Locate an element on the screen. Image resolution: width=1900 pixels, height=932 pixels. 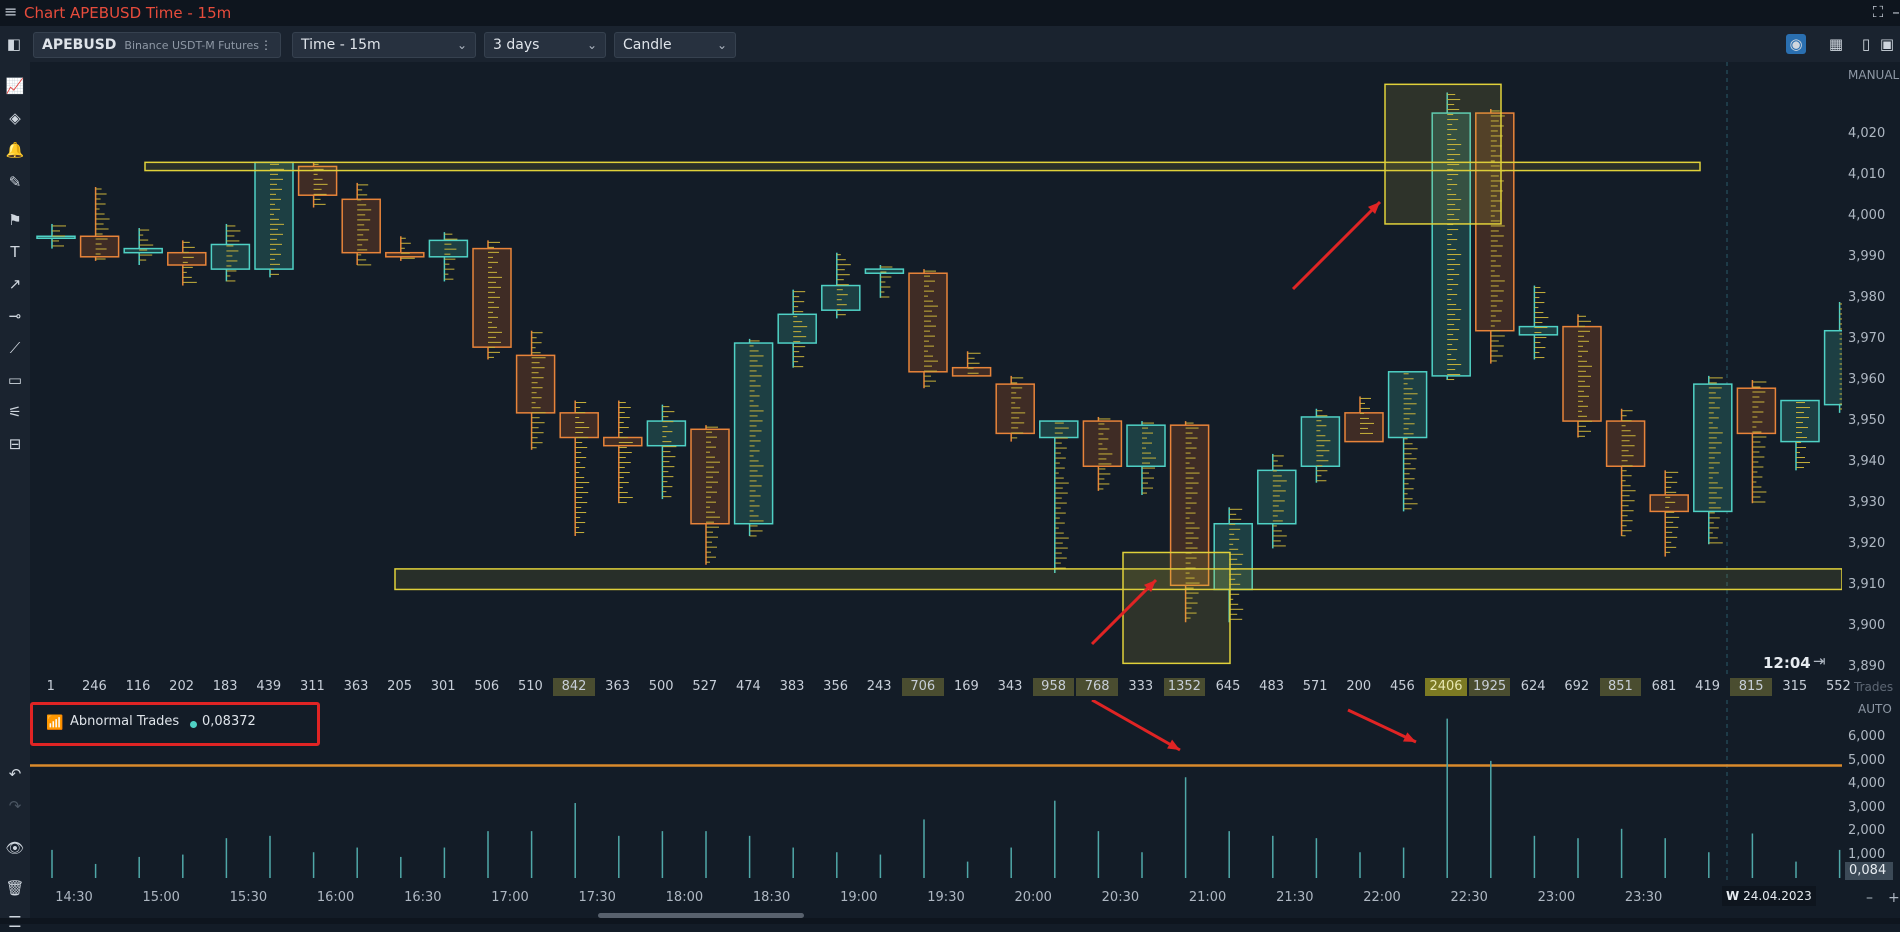
resistance-zone is located at coordinates (922, 166).